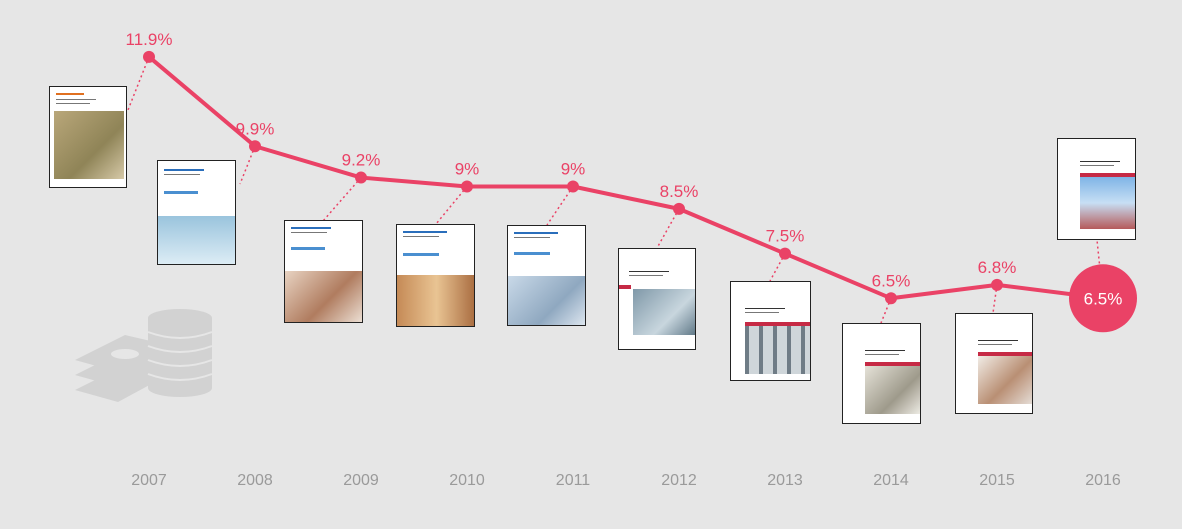 This screenshot has height=529, width=1182. Describe the element at coordinates (361, 480) in the screenshot. I see `x-tick-2009: 2009` at that location.